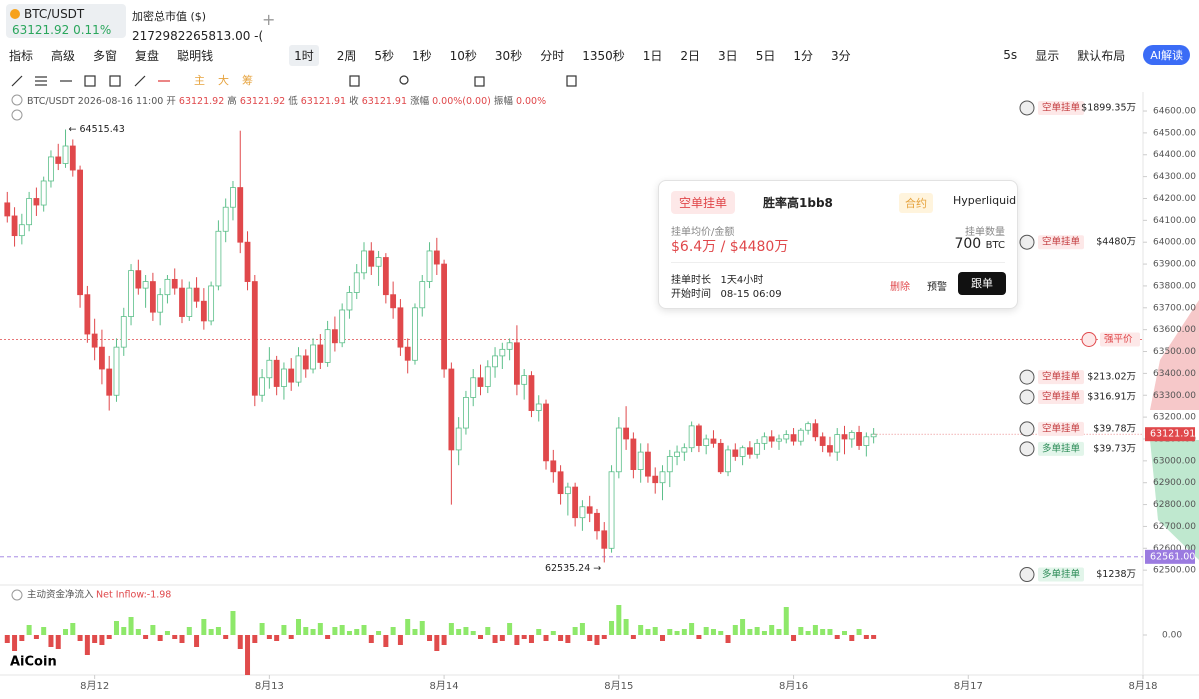  What do you see at coordinates (384, 55) in the screenshot?
I see `interval-button: 5秒` at bounding box center [384, 55].